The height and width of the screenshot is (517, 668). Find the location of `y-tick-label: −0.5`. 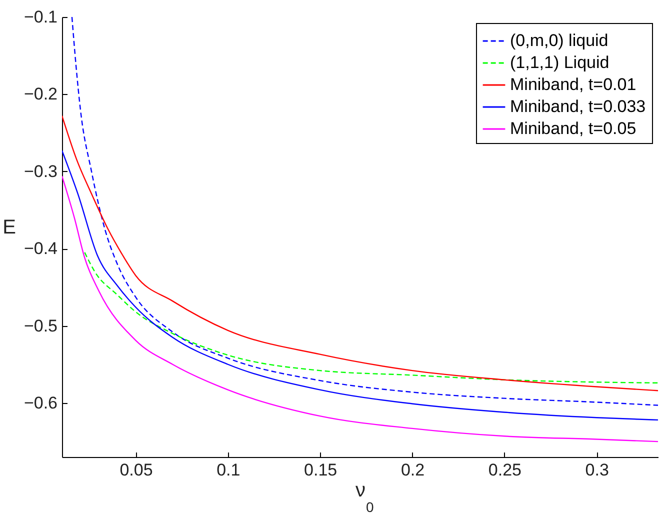

y-tick-label: −0.5 is located at coordinates (41, 326).